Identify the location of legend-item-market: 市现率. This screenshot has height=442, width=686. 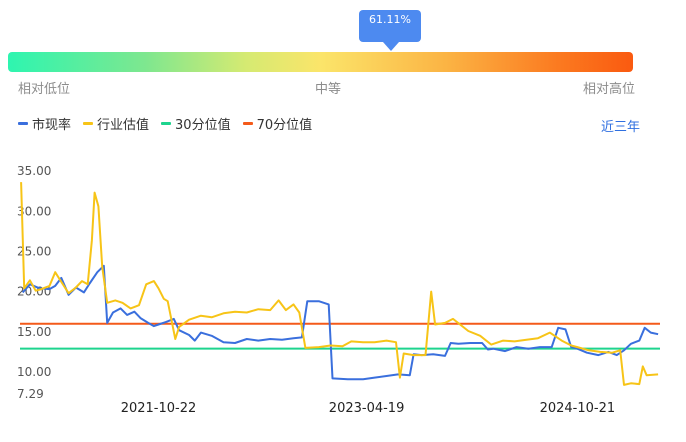
(44, 123).